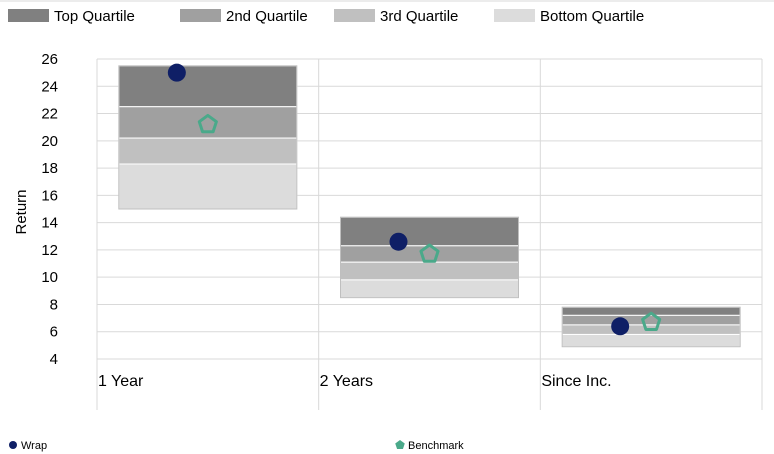  What do you see at coordinates (21, 211) in the screenshot?
I see `y-axis-title: Return` at bounding box center [21, 211].